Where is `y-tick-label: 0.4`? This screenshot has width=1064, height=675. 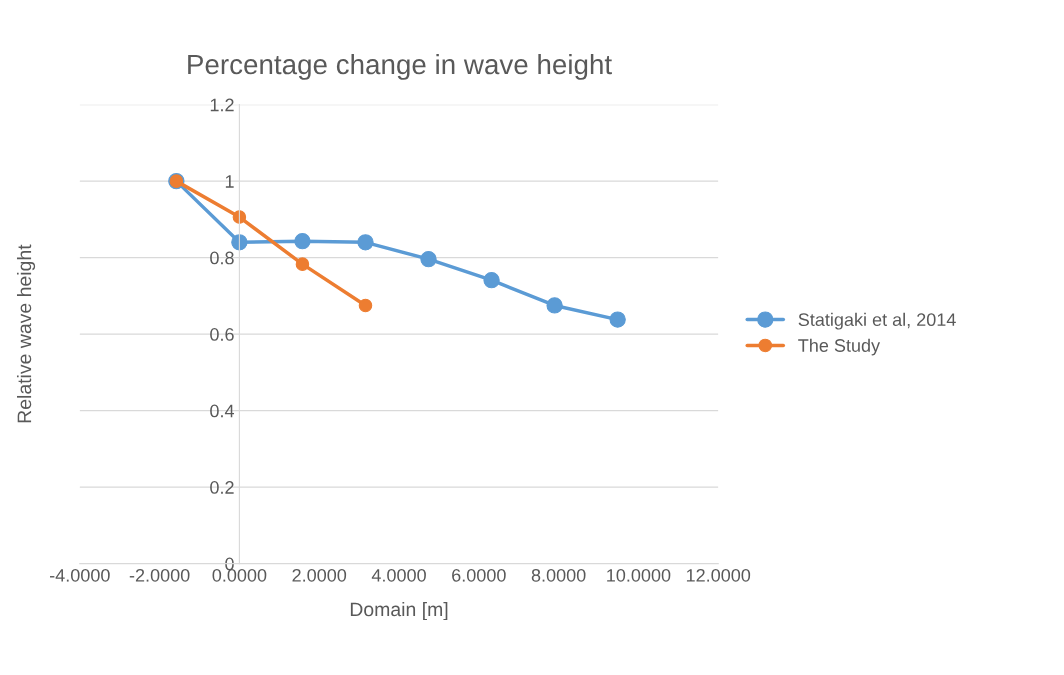 y-tick-label: 0.4 is located at coordinates (222, 411).